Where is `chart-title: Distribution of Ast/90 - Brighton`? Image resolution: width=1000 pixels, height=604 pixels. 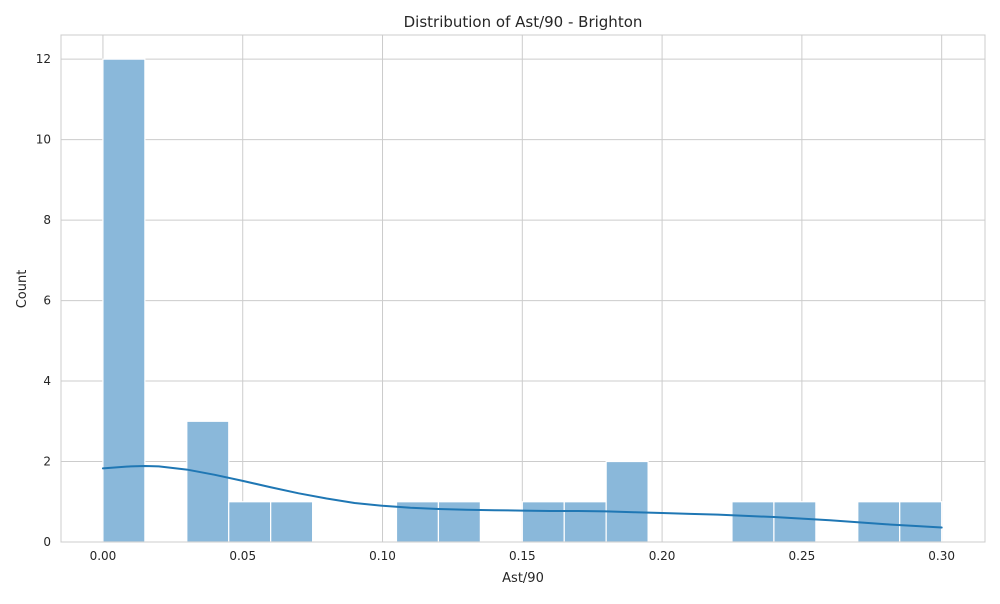
chart-title: Distribution of Ast/90 - Brighton is located at coordinates (523, 22).